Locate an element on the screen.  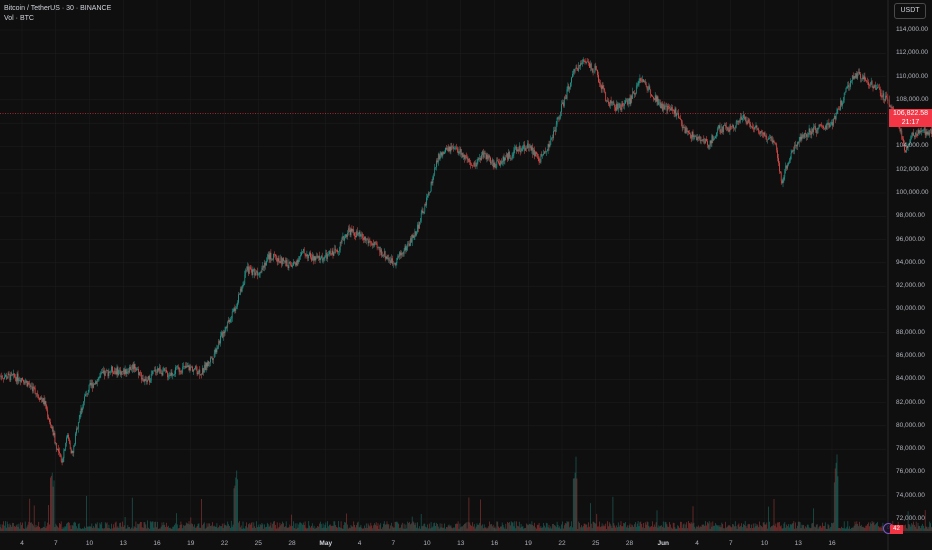
volume-indicator-title: Vol · BTC is located at coordinates (19, 18).